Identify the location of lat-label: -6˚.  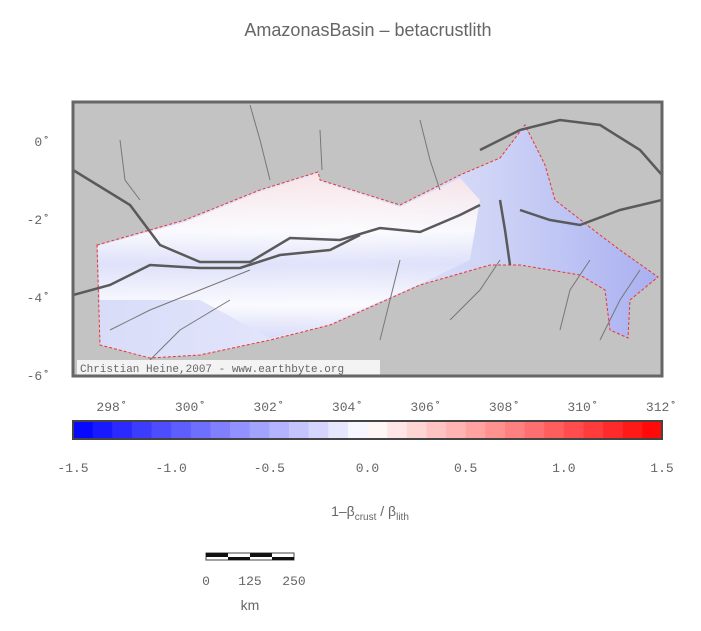
(38, 376).